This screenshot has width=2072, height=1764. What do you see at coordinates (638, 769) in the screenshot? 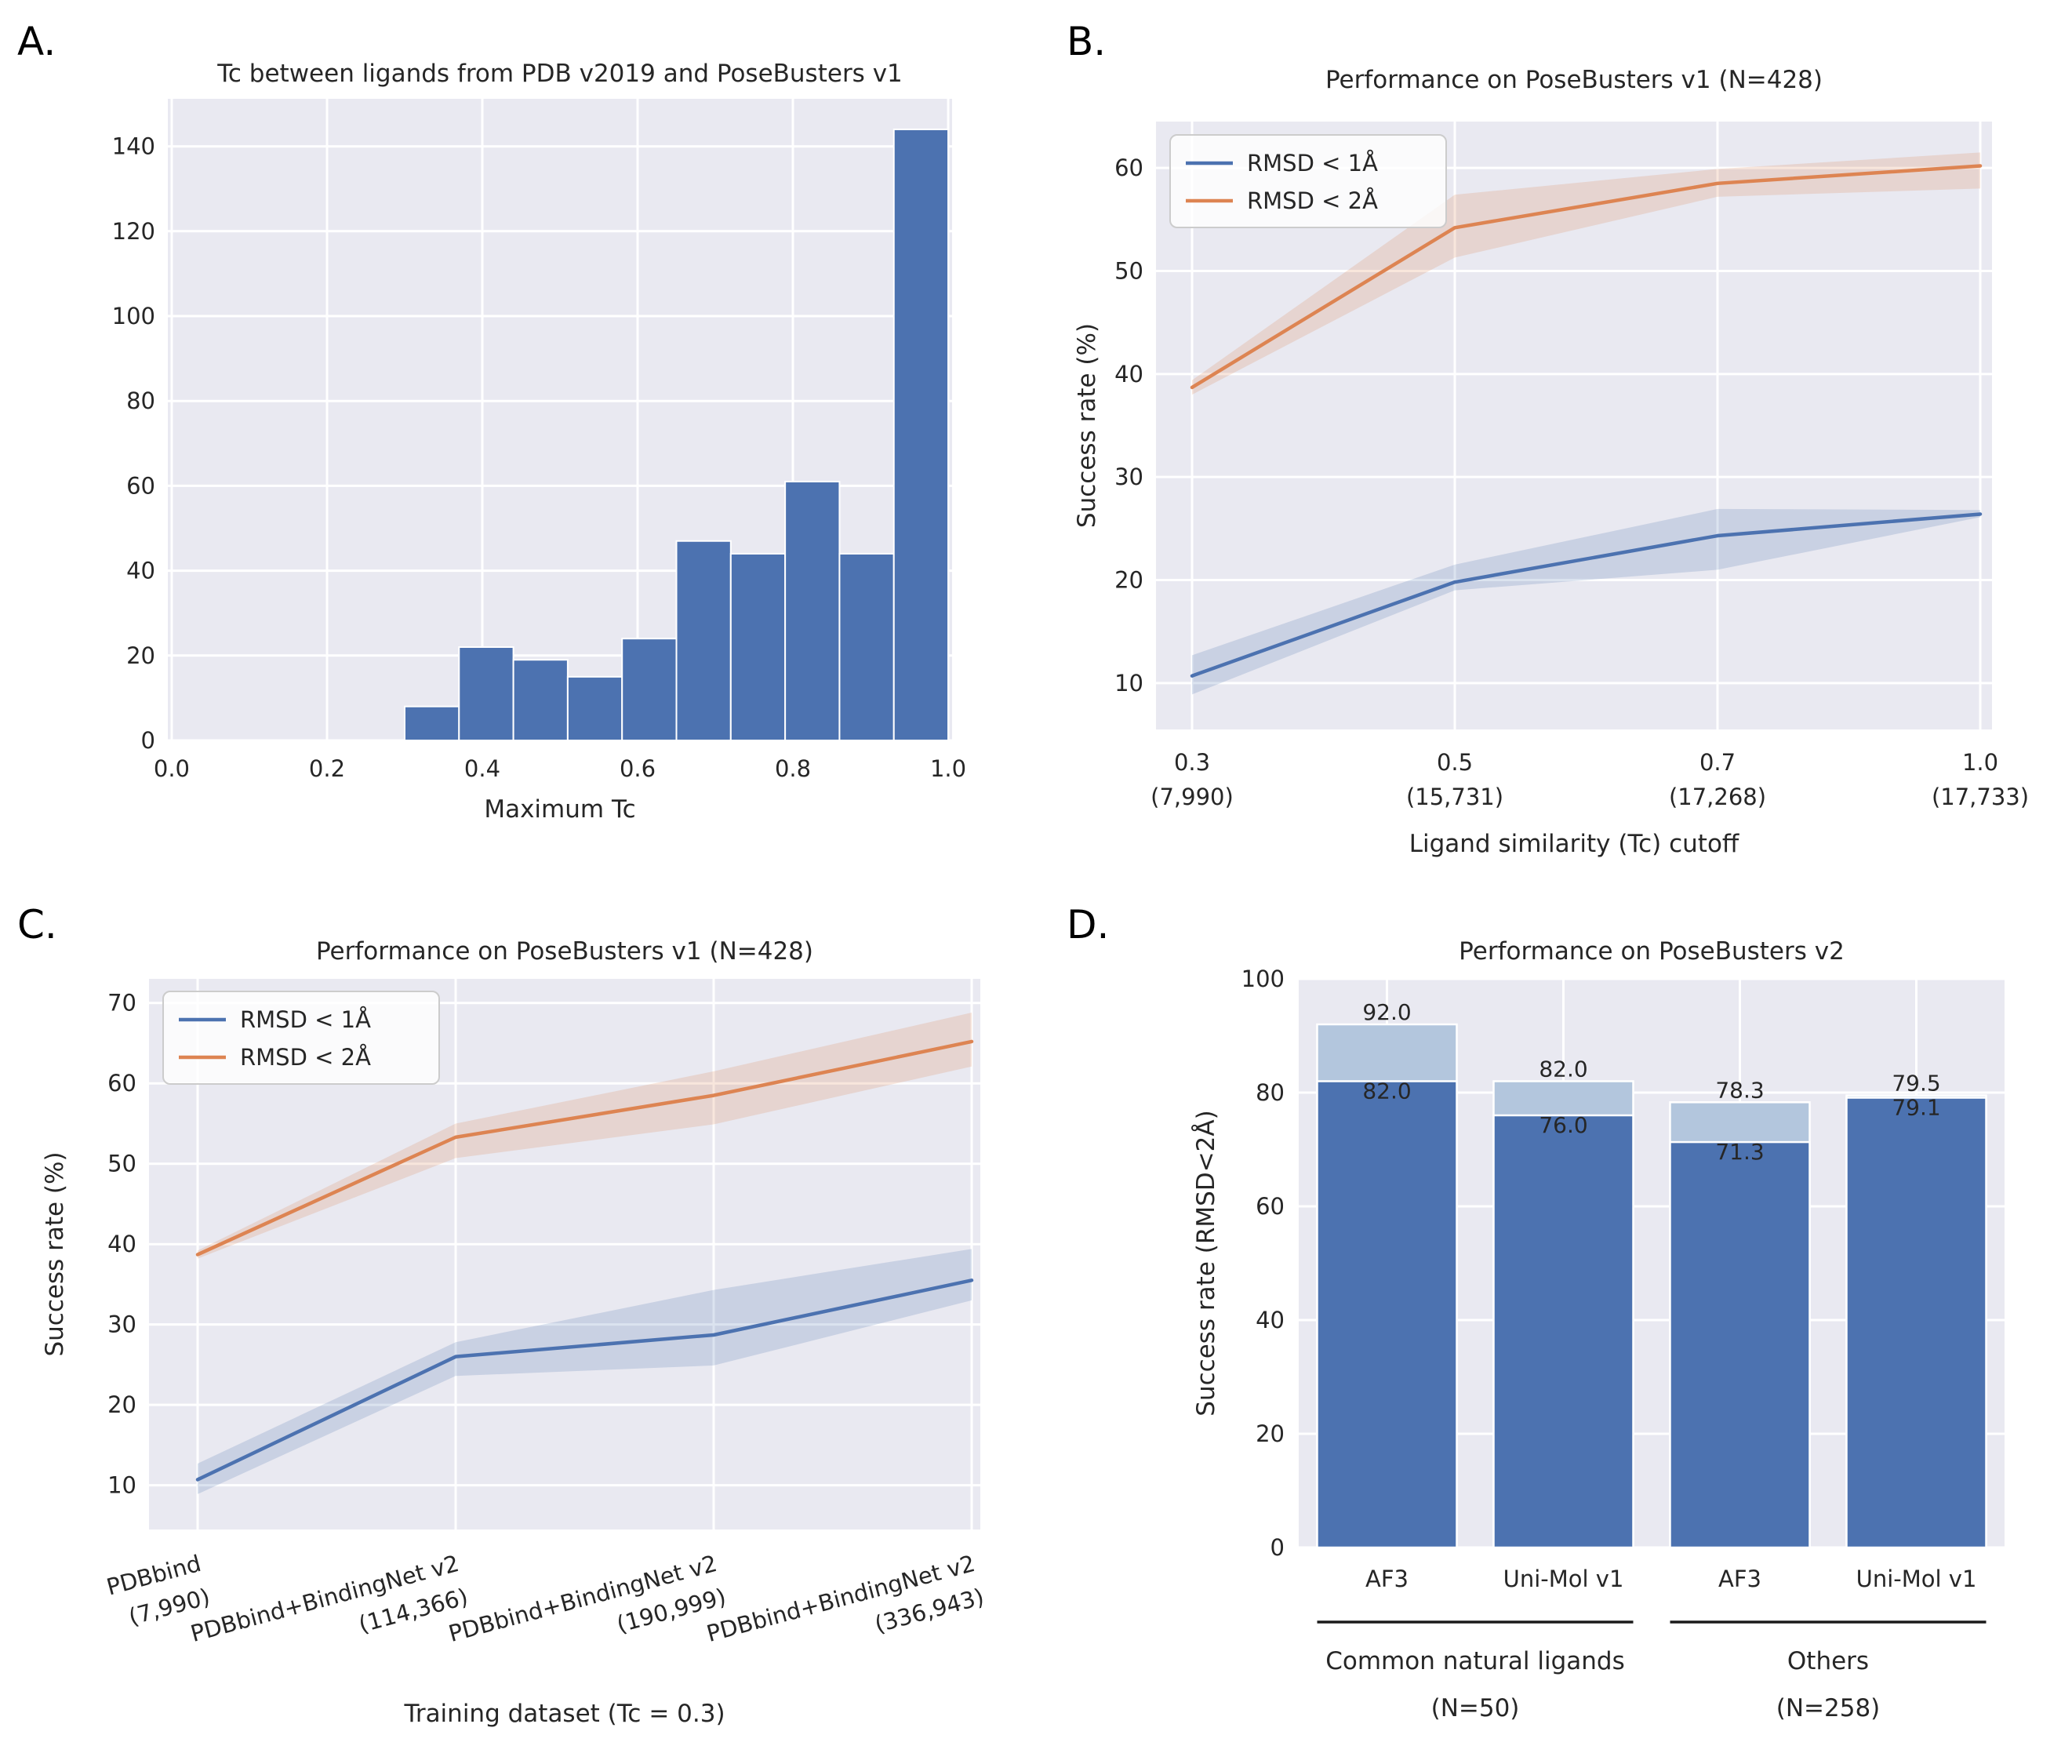
I see `x-tick-label: 0.6` at bounding box center [638, 769].